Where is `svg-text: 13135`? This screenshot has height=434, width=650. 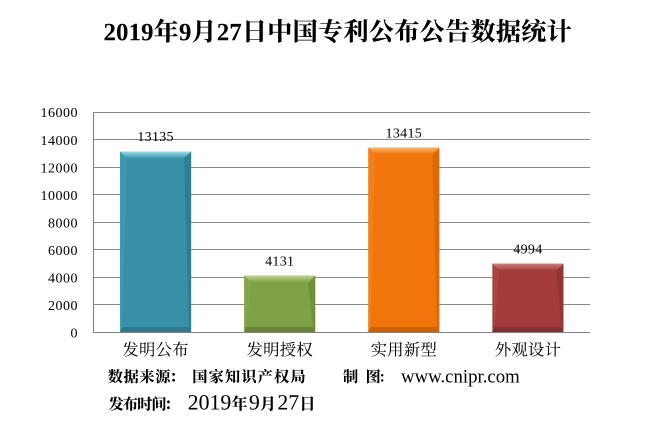
svg-text: 13135 is located at coordinates (155, 137).